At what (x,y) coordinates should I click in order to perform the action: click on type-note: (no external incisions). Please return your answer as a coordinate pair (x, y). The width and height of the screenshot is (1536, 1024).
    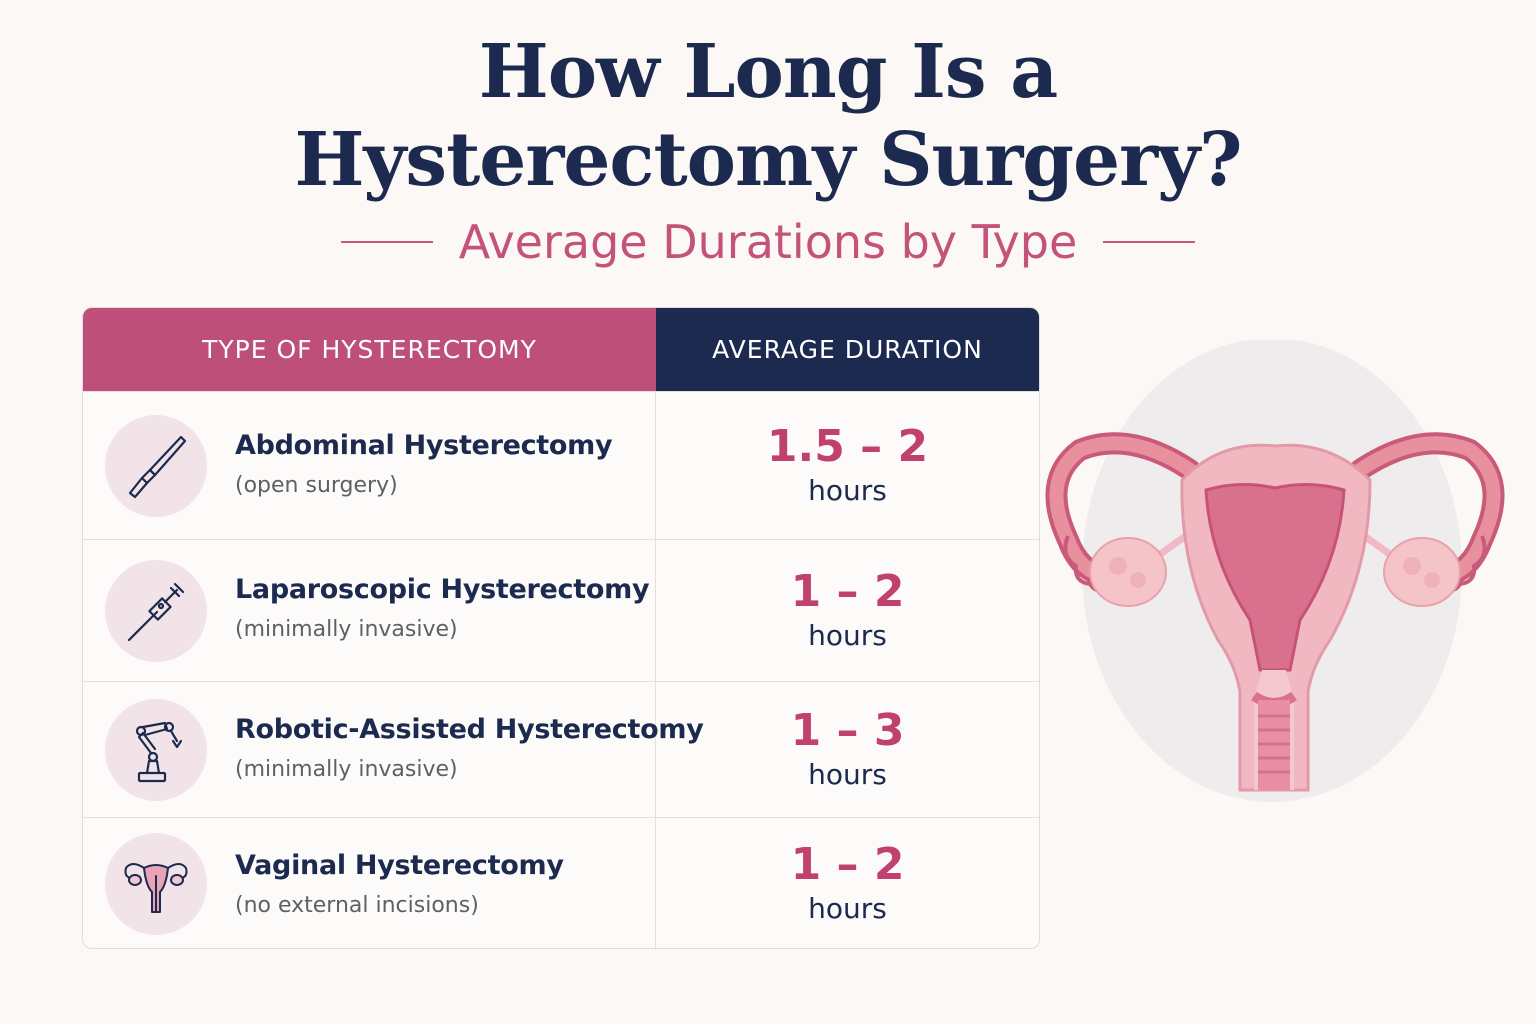
    Looking at the image, I should click on (357, 905).